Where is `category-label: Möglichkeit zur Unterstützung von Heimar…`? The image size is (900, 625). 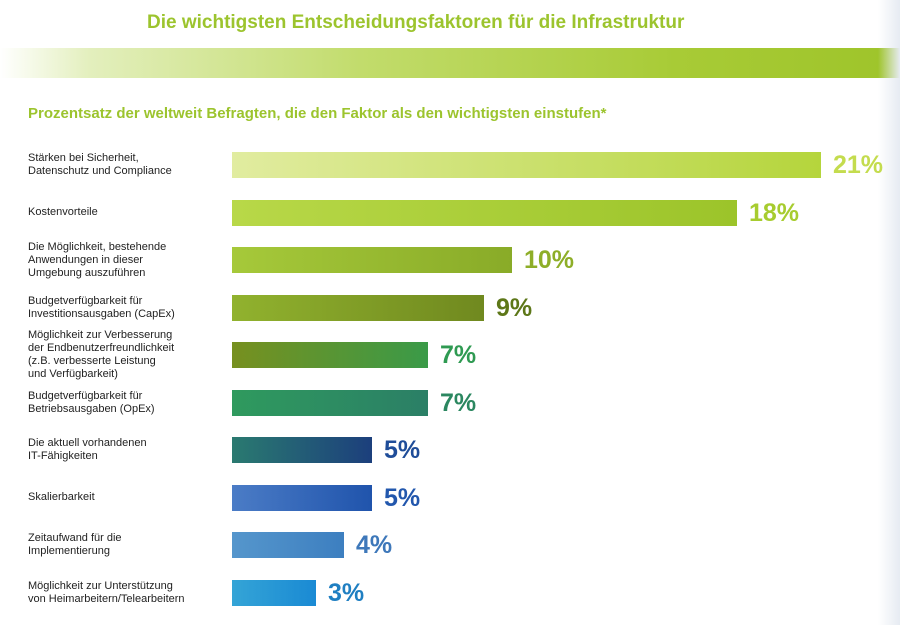
category-label: Möglichkeit zur Unterstützung von Heimar… is located at coordinates (106, 592).